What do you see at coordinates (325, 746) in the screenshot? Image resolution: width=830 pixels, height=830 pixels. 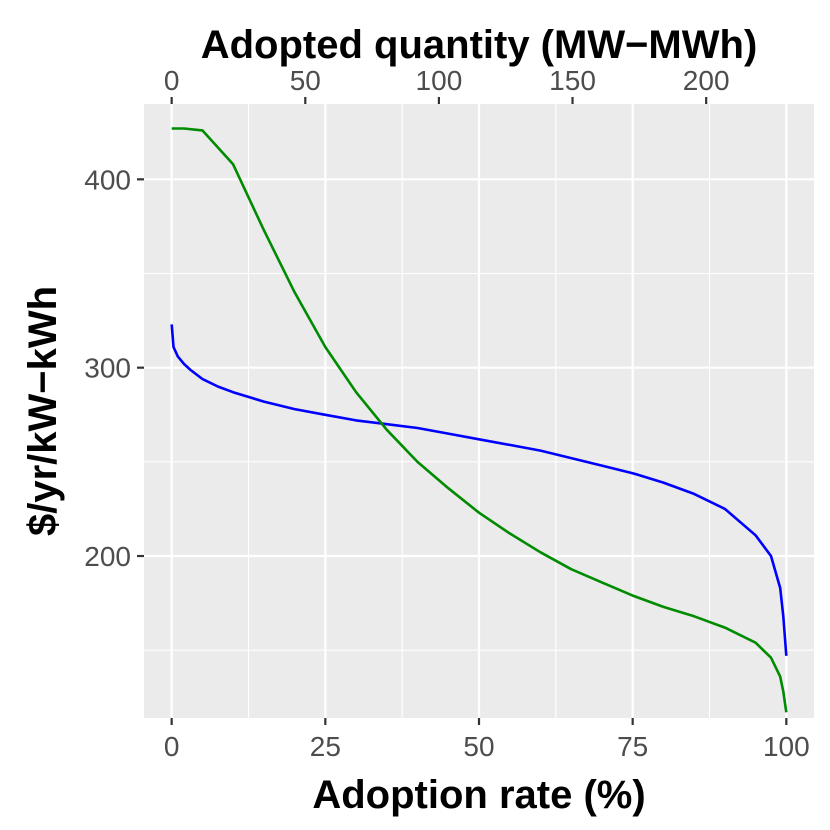 I see `x-tick-label: 25` at bounding box center [325, 746].